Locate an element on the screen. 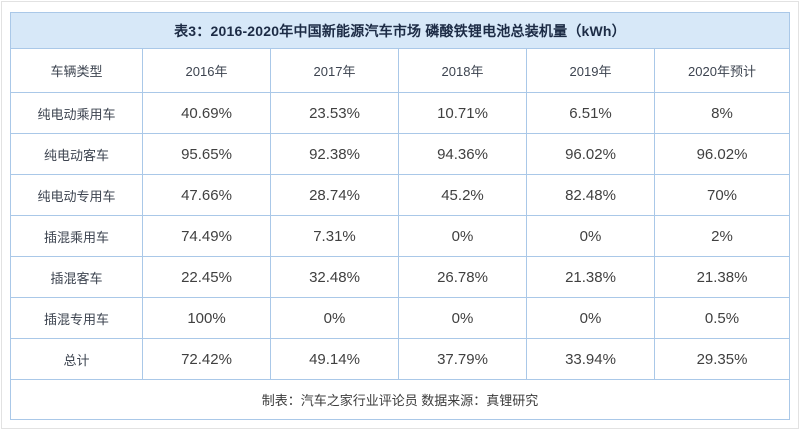 This screenshot has width=800, height=431. table-row: 插混乘用车 74.49% 7.31% 0% 0% 2% is located at coordinates (400, 236).